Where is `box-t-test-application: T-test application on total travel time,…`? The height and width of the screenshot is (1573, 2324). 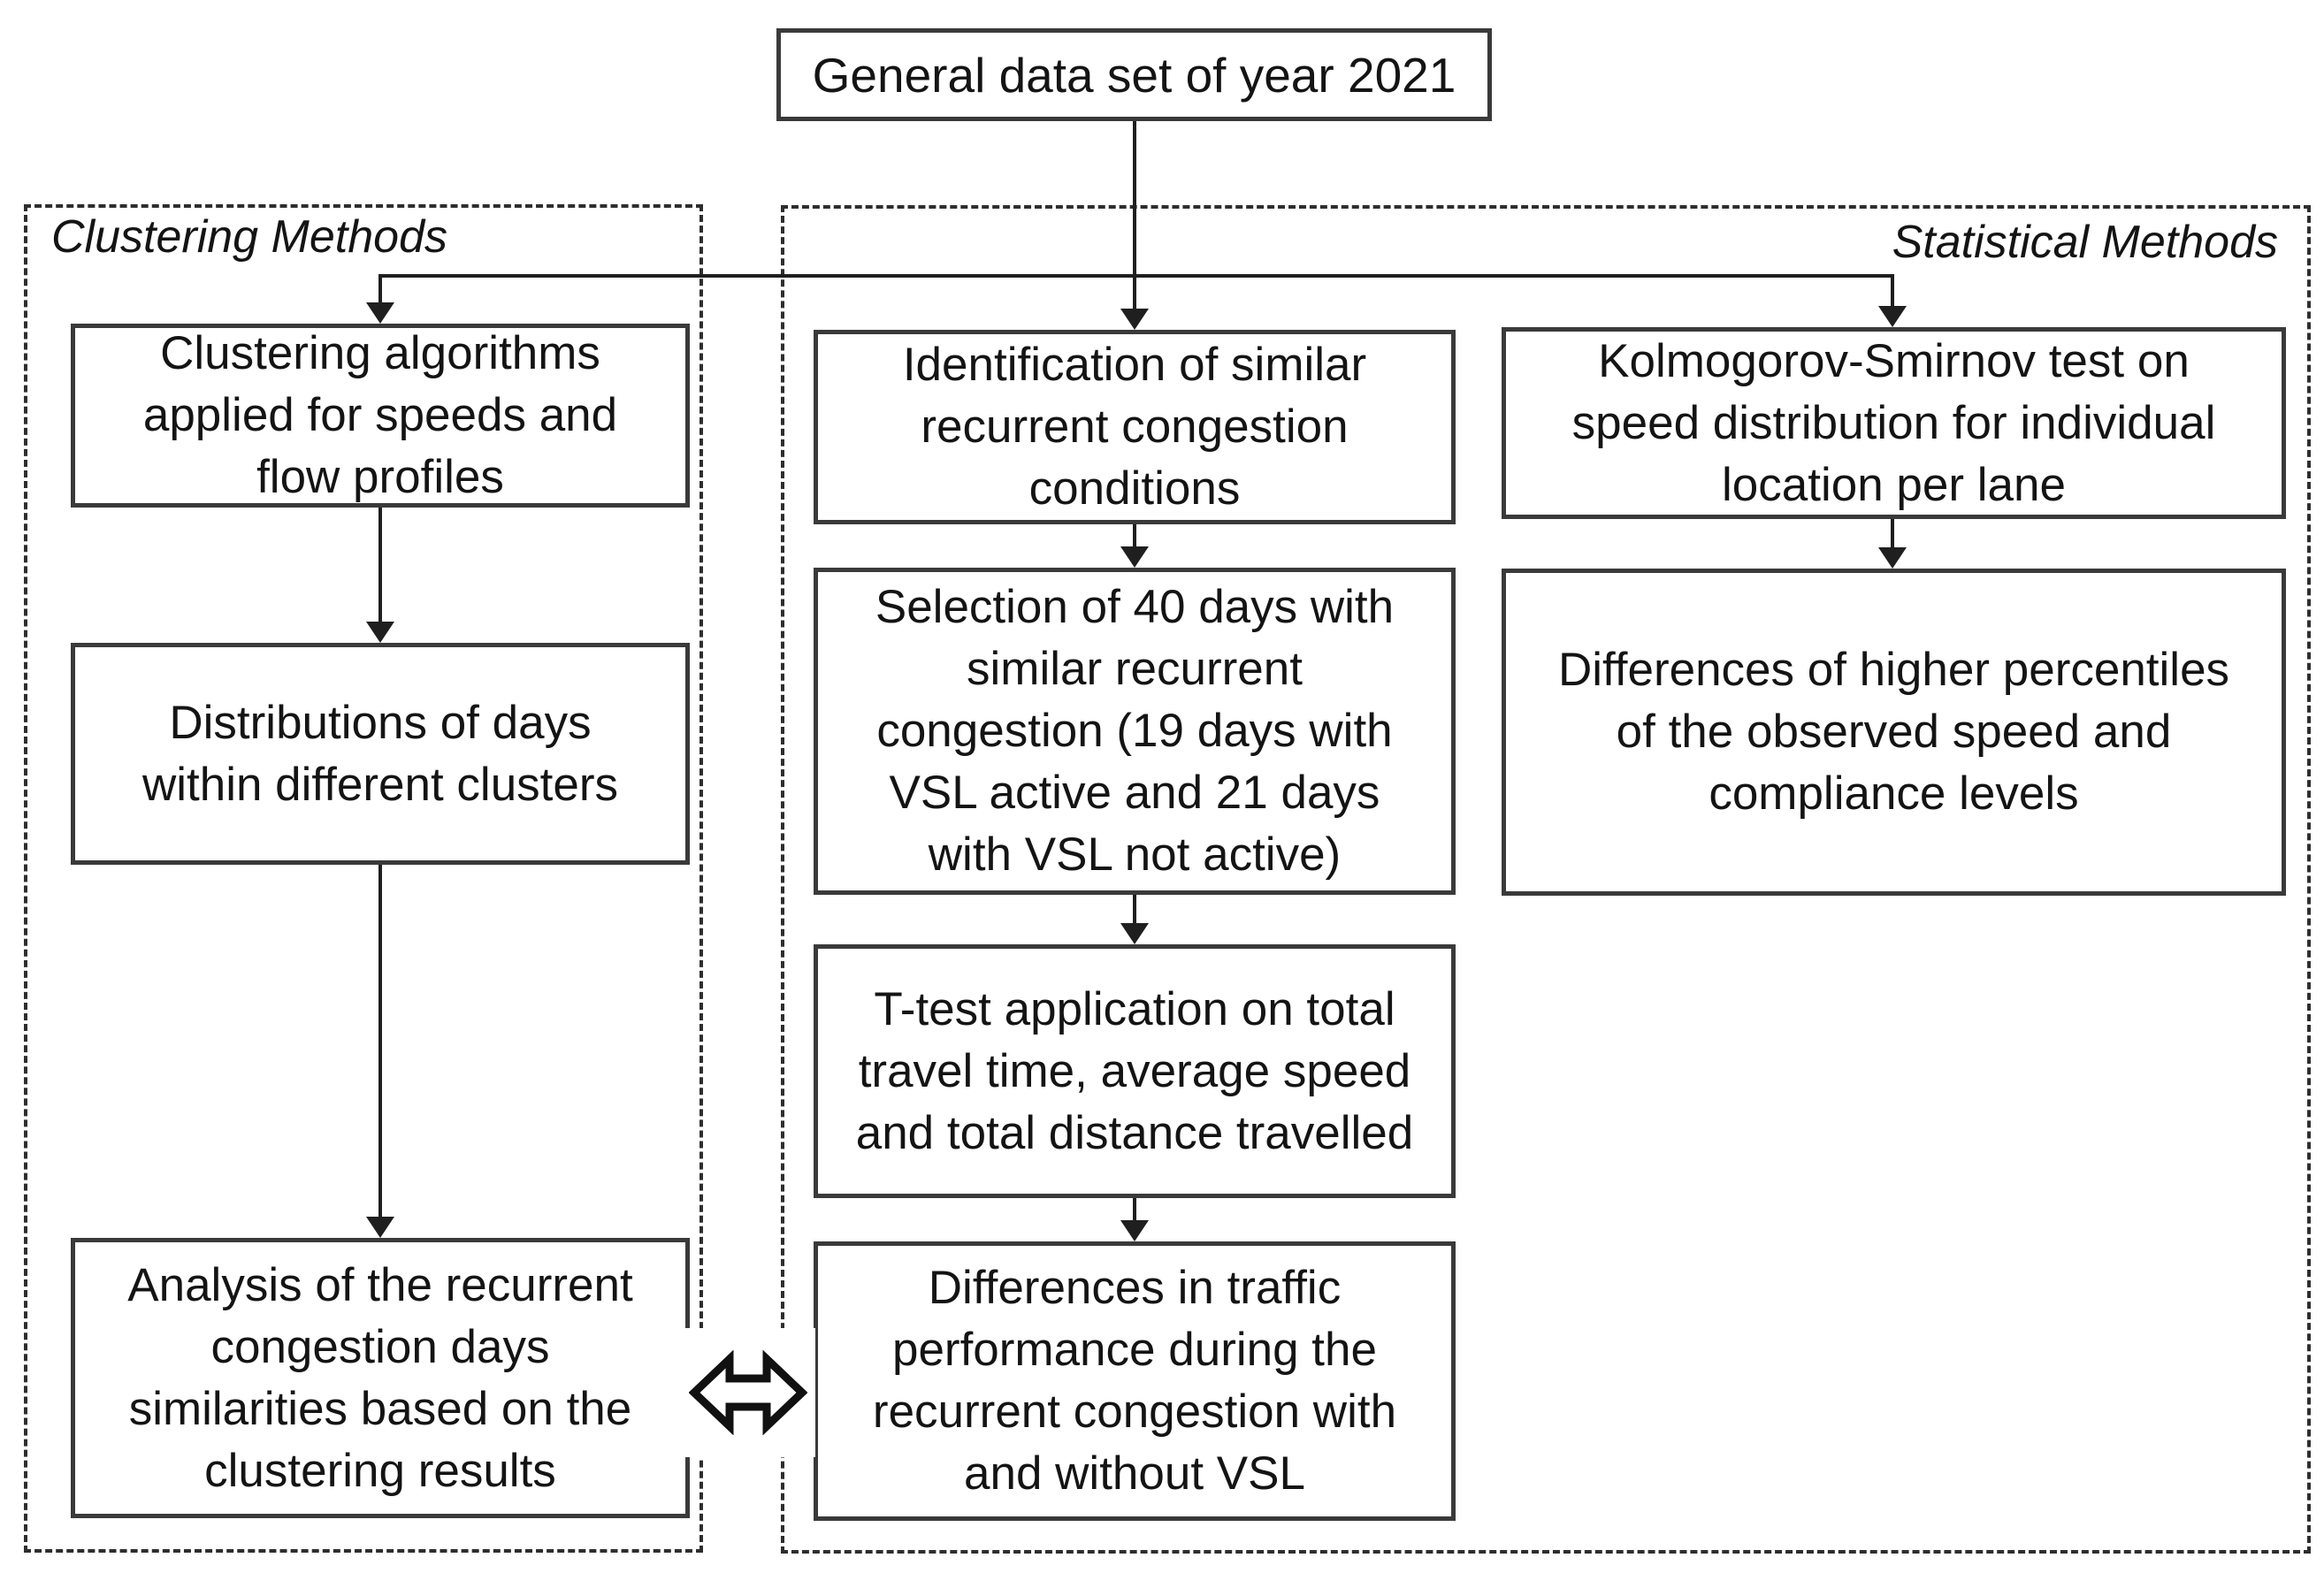 box-t-test-application: T-test application on total travel time,… is located at coordinates (1135, 1071).